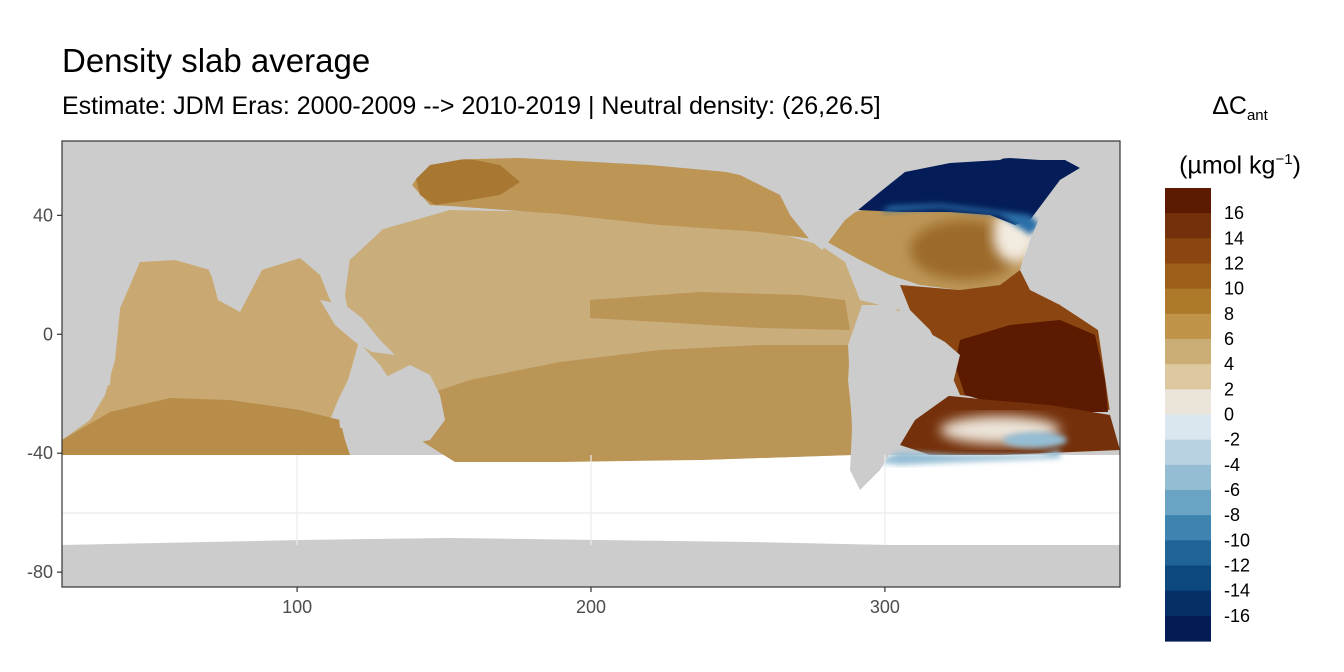 This screenshot has height=672, width=1344. Describe the element at coordinates (1090, 362) in the screenshot. I see `land-africa-west` at that location.